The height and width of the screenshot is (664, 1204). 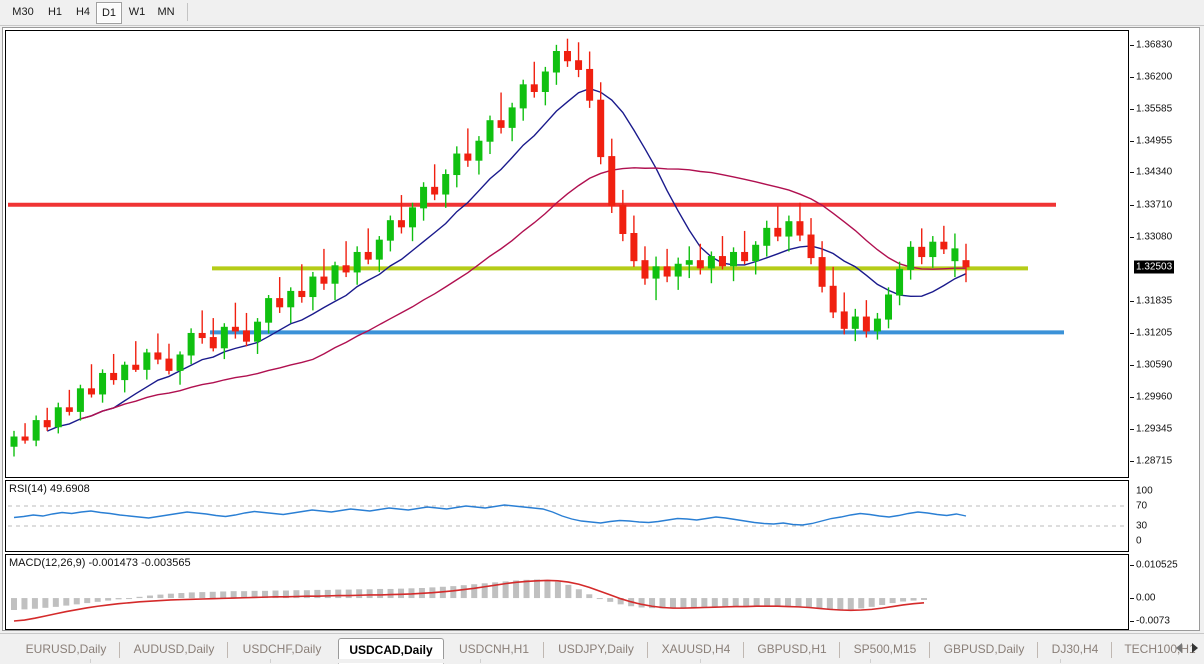 What do you see at coordinates (83, 12) in the screenshot?
I see `timeframe-button-h4: H4` at bounding box center [83, 12].